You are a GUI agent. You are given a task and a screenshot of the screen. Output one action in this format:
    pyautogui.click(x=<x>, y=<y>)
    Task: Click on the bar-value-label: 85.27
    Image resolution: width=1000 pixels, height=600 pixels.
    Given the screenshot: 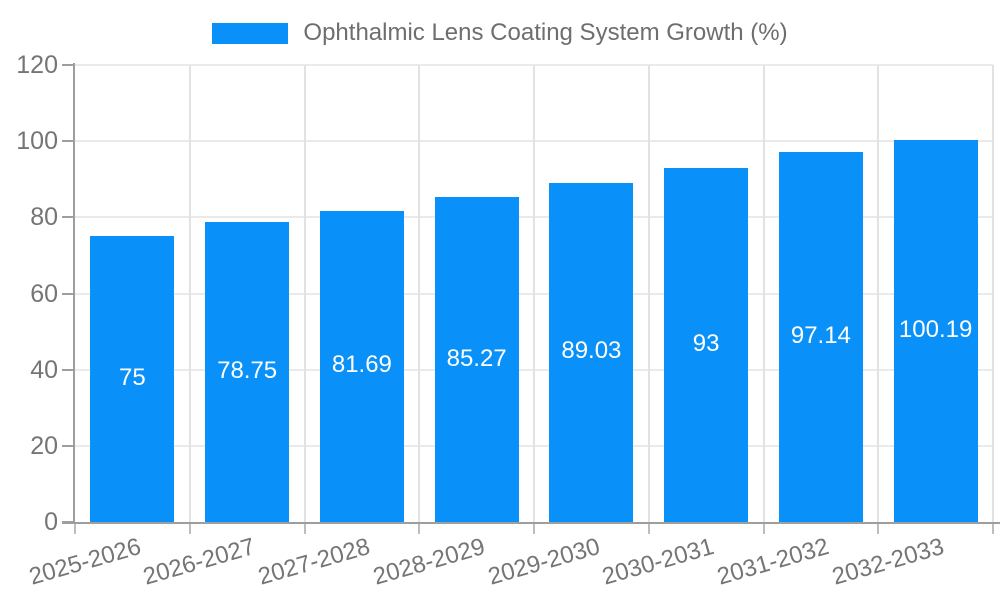 What is the action you would take?
    pyautogui.click(x=476, y=358)
    